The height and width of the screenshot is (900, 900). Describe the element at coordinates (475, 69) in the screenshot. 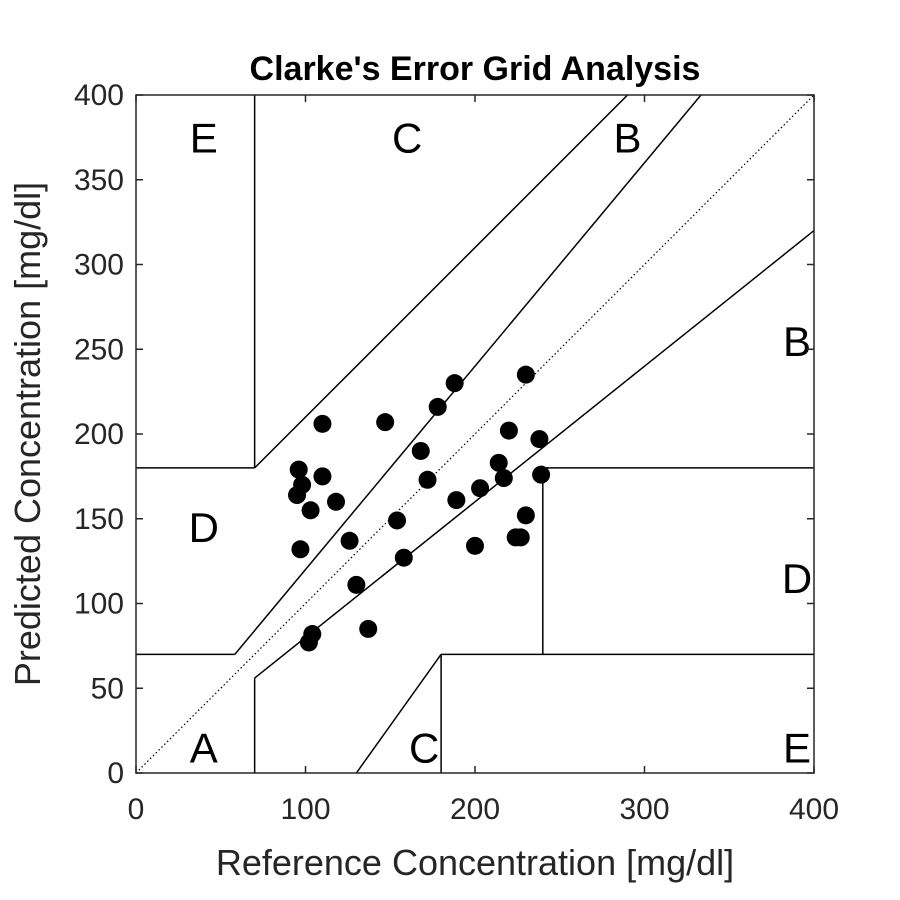

I see `chart-title: Clarke's Error Grid Analysis` at that location.